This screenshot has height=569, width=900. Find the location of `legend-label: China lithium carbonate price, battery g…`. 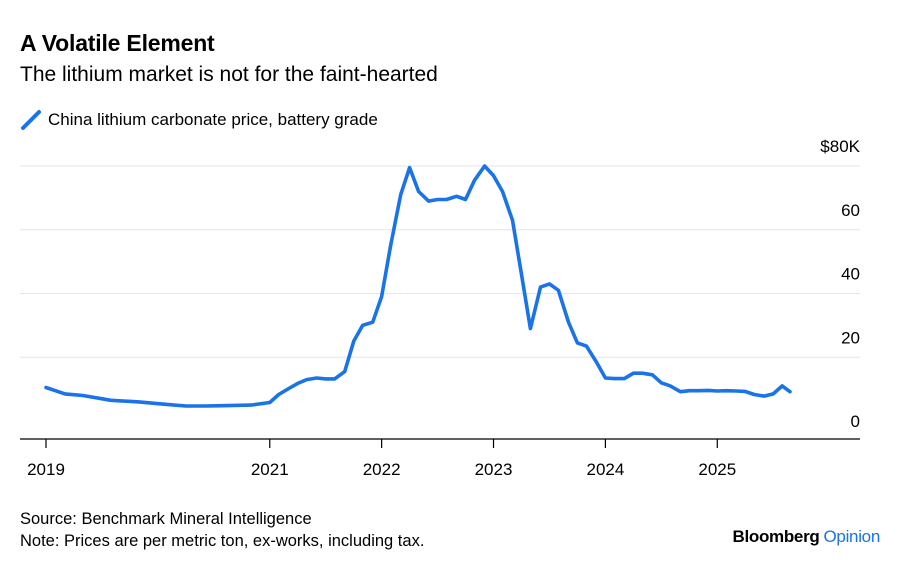

legend-label: China lithium carbonate price, battery g… is located at coordinates (213, 119).